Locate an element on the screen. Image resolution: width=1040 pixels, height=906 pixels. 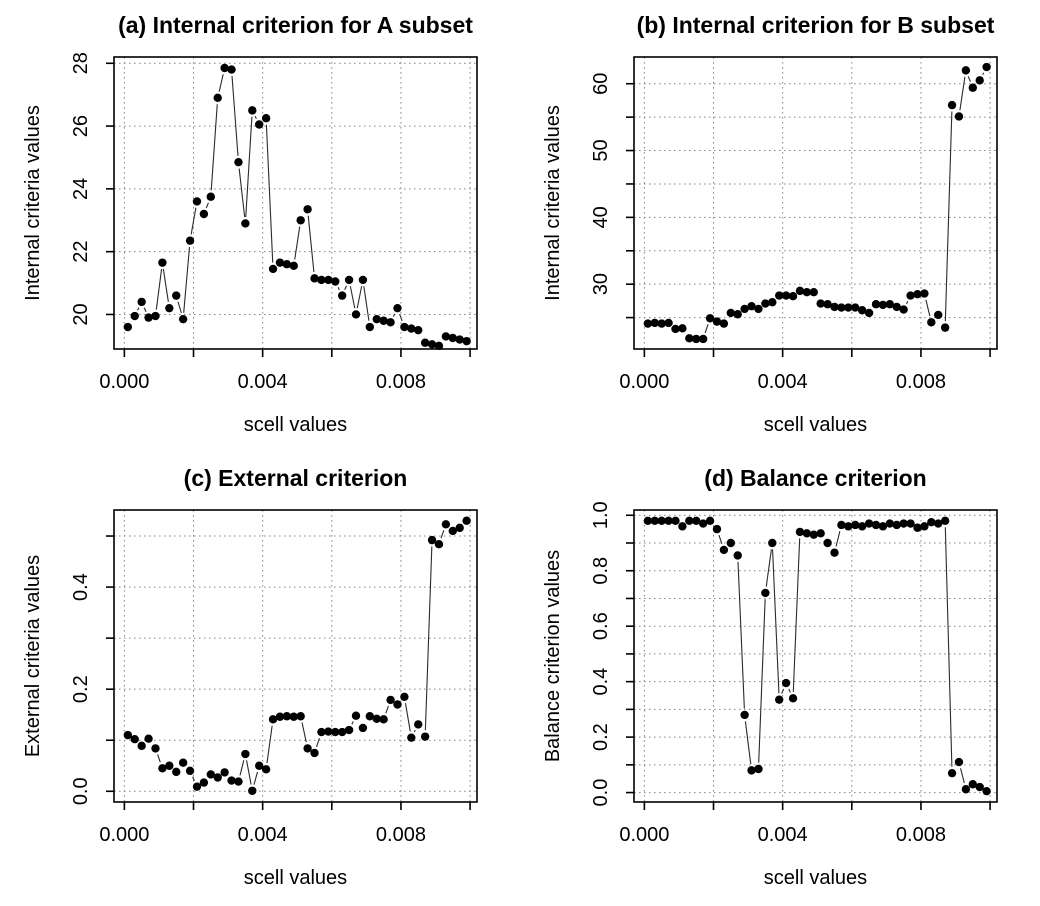
y-tick-label: 0.0 is located at coordinates (601, 793).